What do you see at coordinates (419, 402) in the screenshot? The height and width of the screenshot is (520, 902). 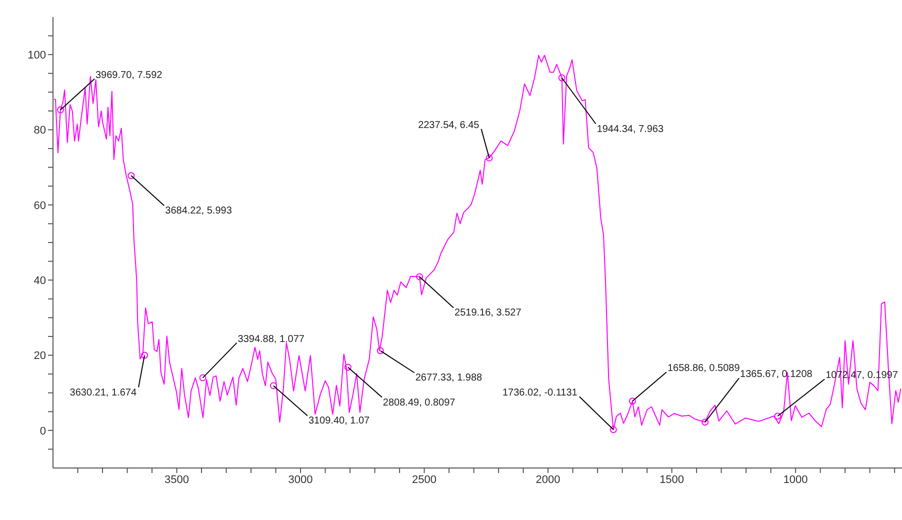 I see `annotation: 2808.49, 0.8097` at bounding box center [419, 402].